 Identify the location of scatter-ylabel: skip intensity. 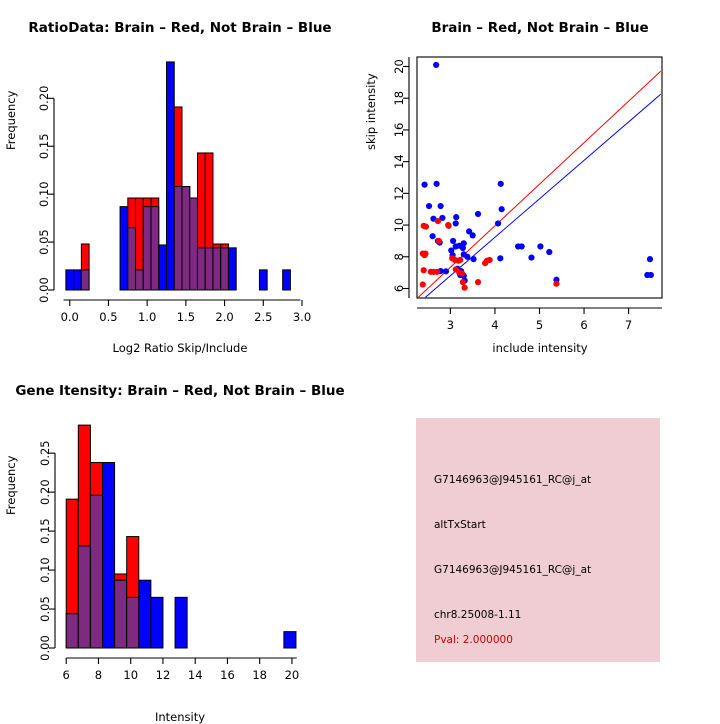
(371, 111).